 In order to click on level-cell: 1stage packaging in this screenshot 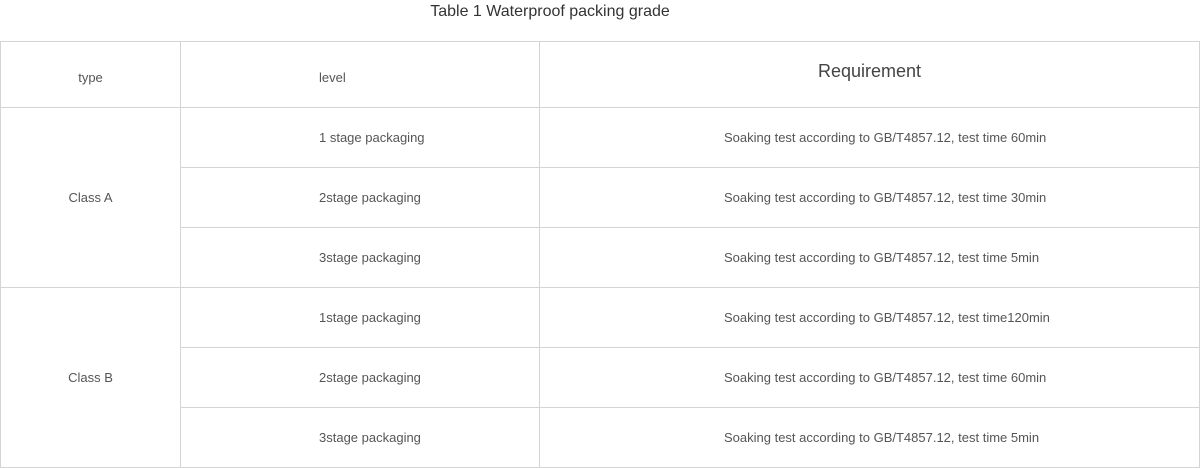, I will do `click(360, 317)`.